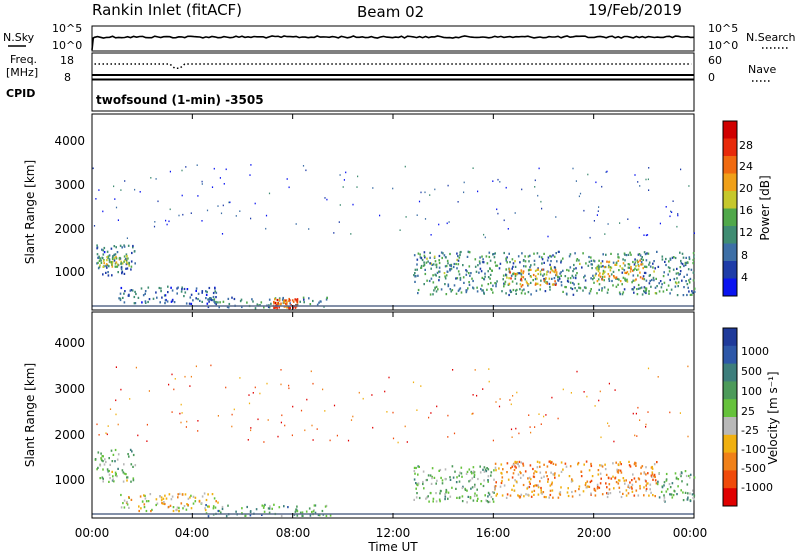 Image resolution: width=800 pixels, height=554 pixels. Describe the element at coordinates (730, 270) in the screenshot. I see `colorbar-swatch` at that location.